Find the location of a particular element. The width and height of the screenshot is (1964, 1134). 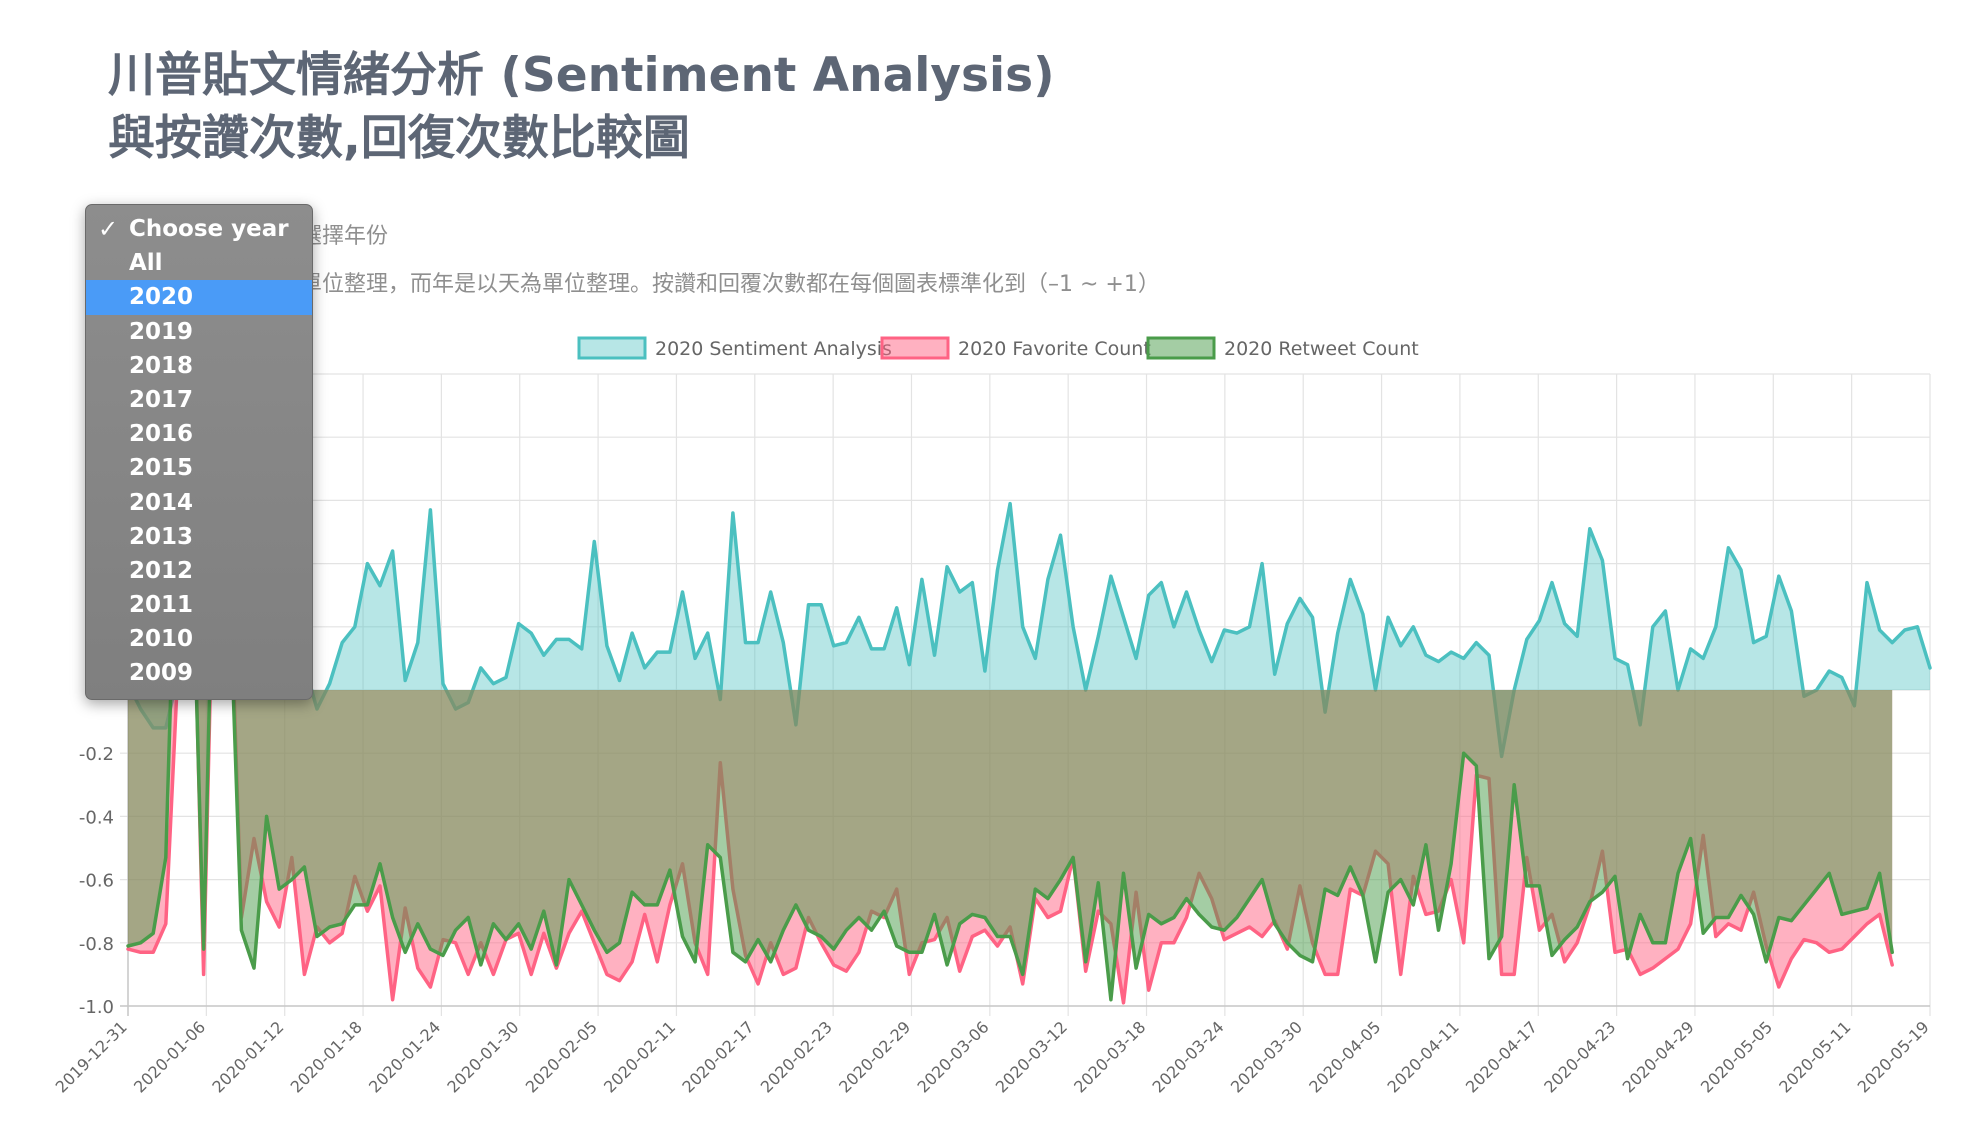

year-option: 2014 is located at coordinates (199, 503).